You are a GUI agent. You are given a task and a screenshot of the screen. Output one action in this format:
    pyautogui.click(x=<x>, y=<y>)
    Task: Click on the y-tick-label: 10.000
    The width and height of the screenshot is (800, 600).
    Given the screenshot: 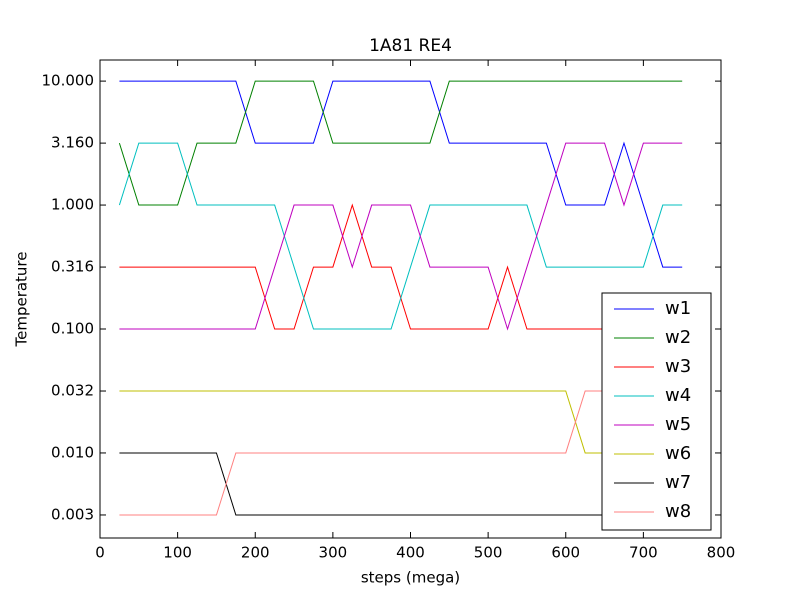 What is the action you would take?
    pyautogui.click(x=68, y=81)
    